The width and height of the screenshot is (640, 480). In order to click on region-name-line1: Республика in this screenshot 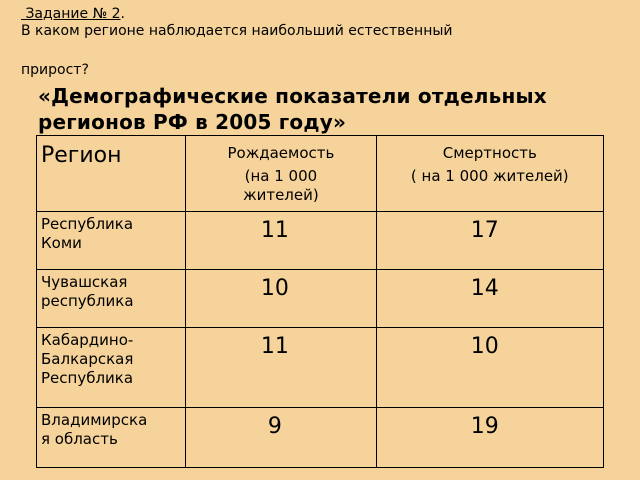, I will do `click(87, 224)`.